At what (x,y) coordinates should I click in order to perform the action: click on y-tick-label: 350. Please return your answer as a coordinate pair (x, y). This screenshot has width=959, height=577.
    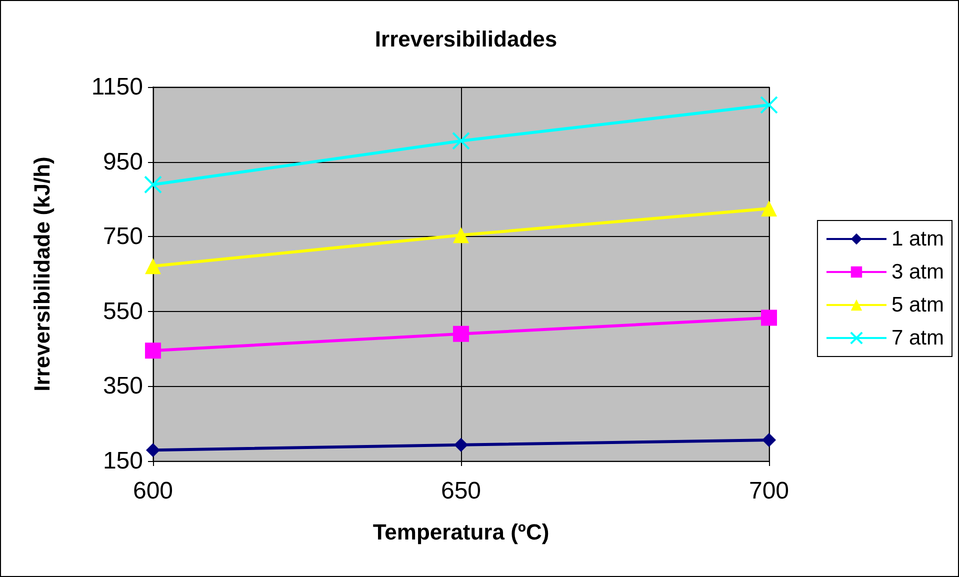
    Looking at the image, I should click on (122, 386).